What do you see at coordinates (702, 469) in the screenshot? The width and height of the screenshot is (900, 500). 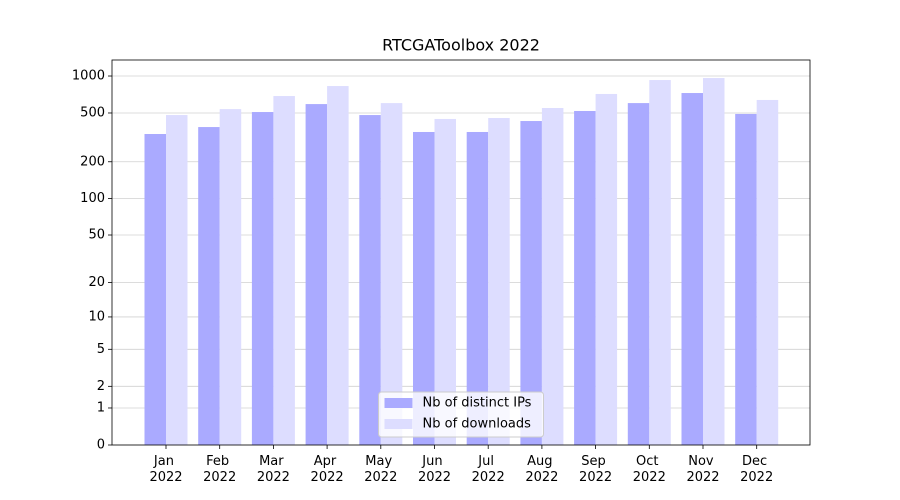 I see `x-tick-label: Nov 2022` at bounding box center [702, 469].